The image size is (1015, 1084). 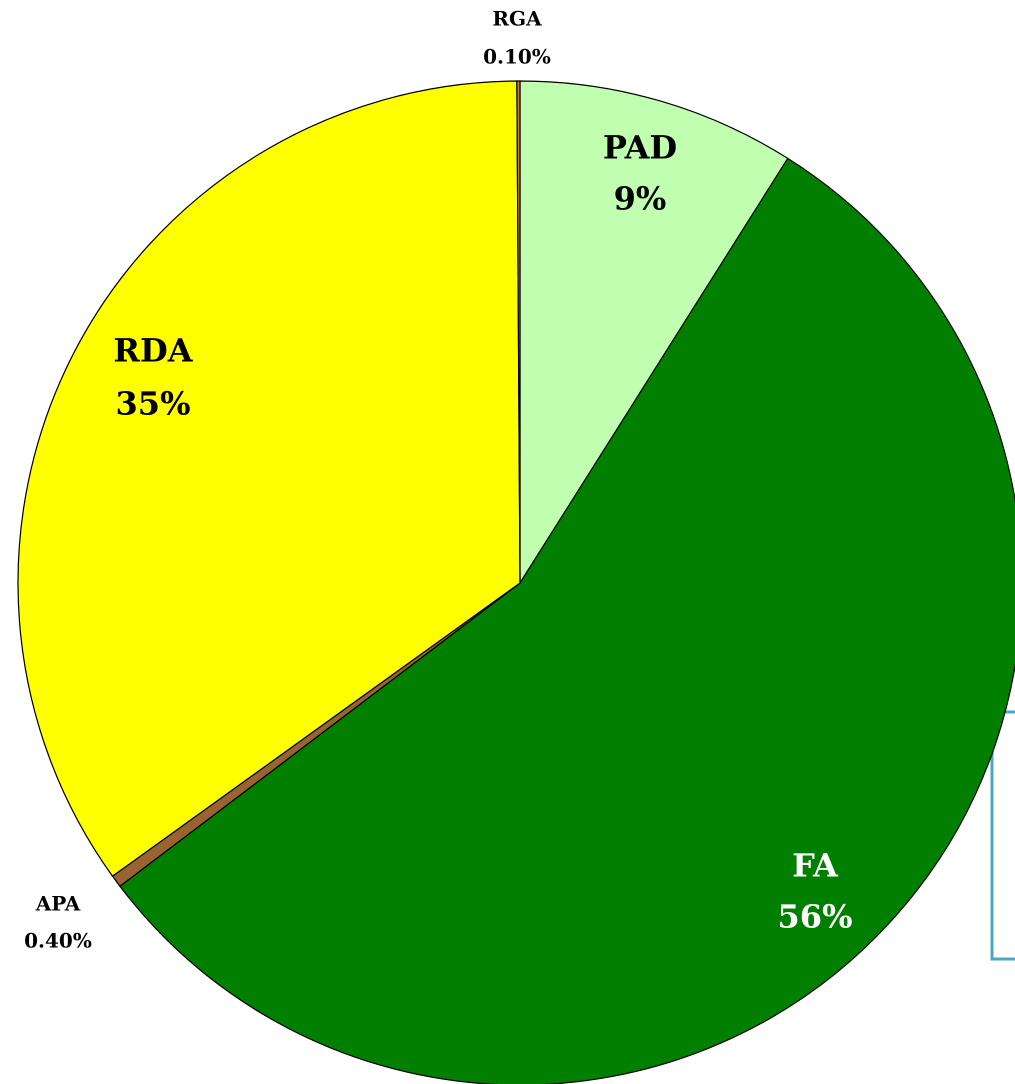 What do you see at coordinates (58, 904) in the screenshot?
I see `slice-category-label: APA` at bounding box center [58, 904].